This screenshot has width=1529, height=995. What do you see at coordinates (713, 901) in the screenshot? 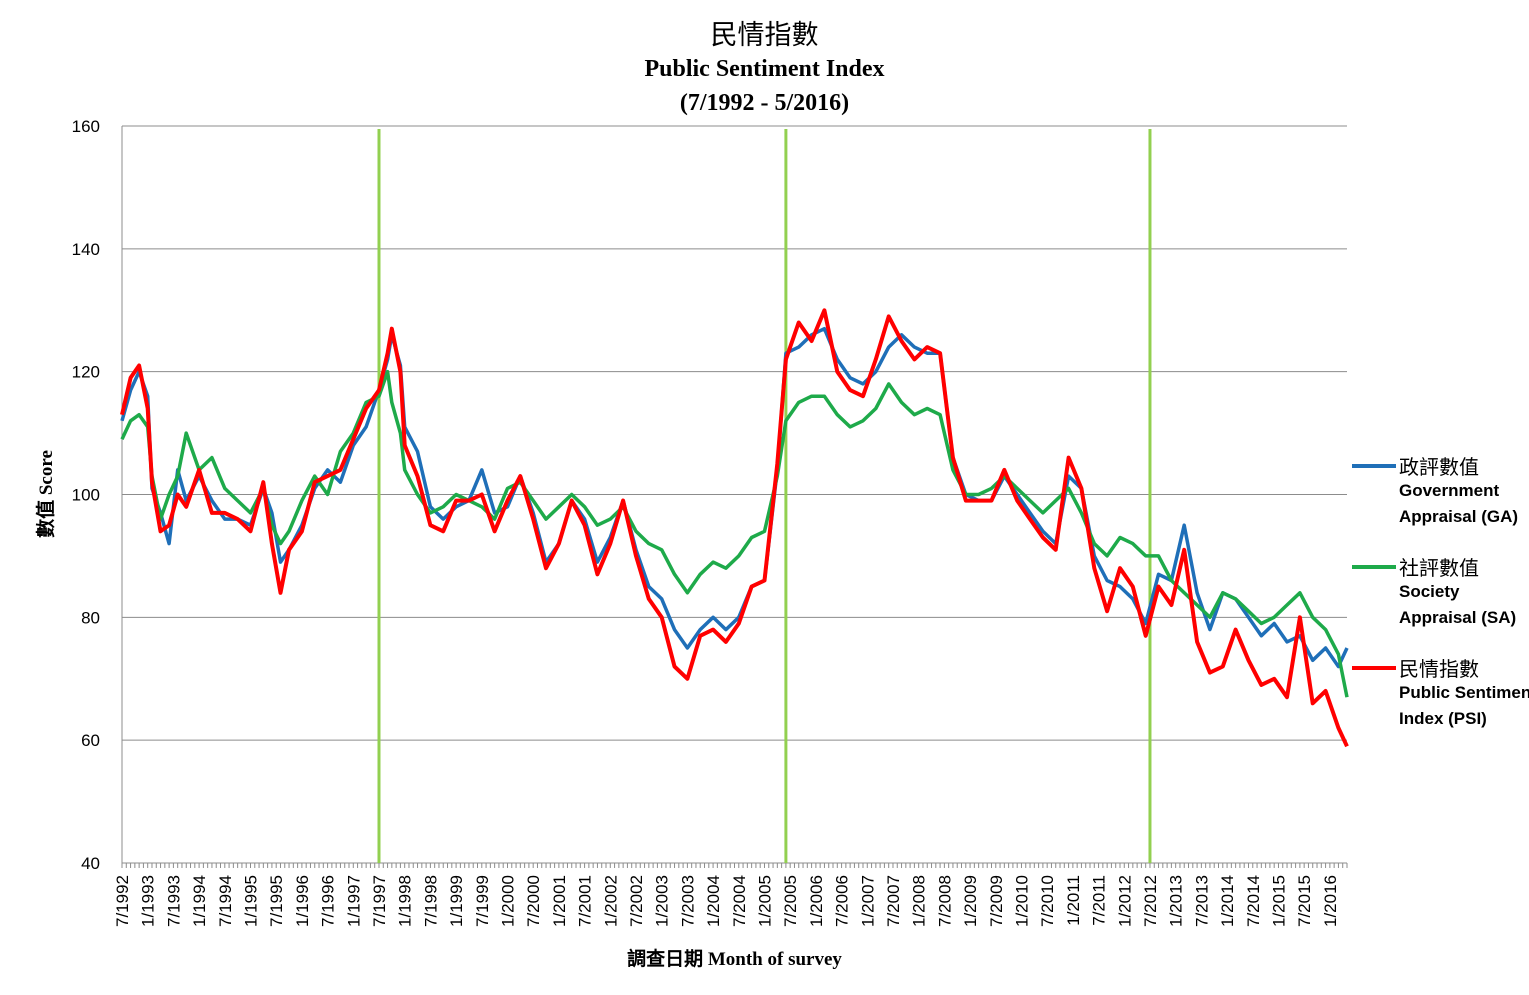
I see `x-tick-label: 1/2004` at bounding box center [713, 901].